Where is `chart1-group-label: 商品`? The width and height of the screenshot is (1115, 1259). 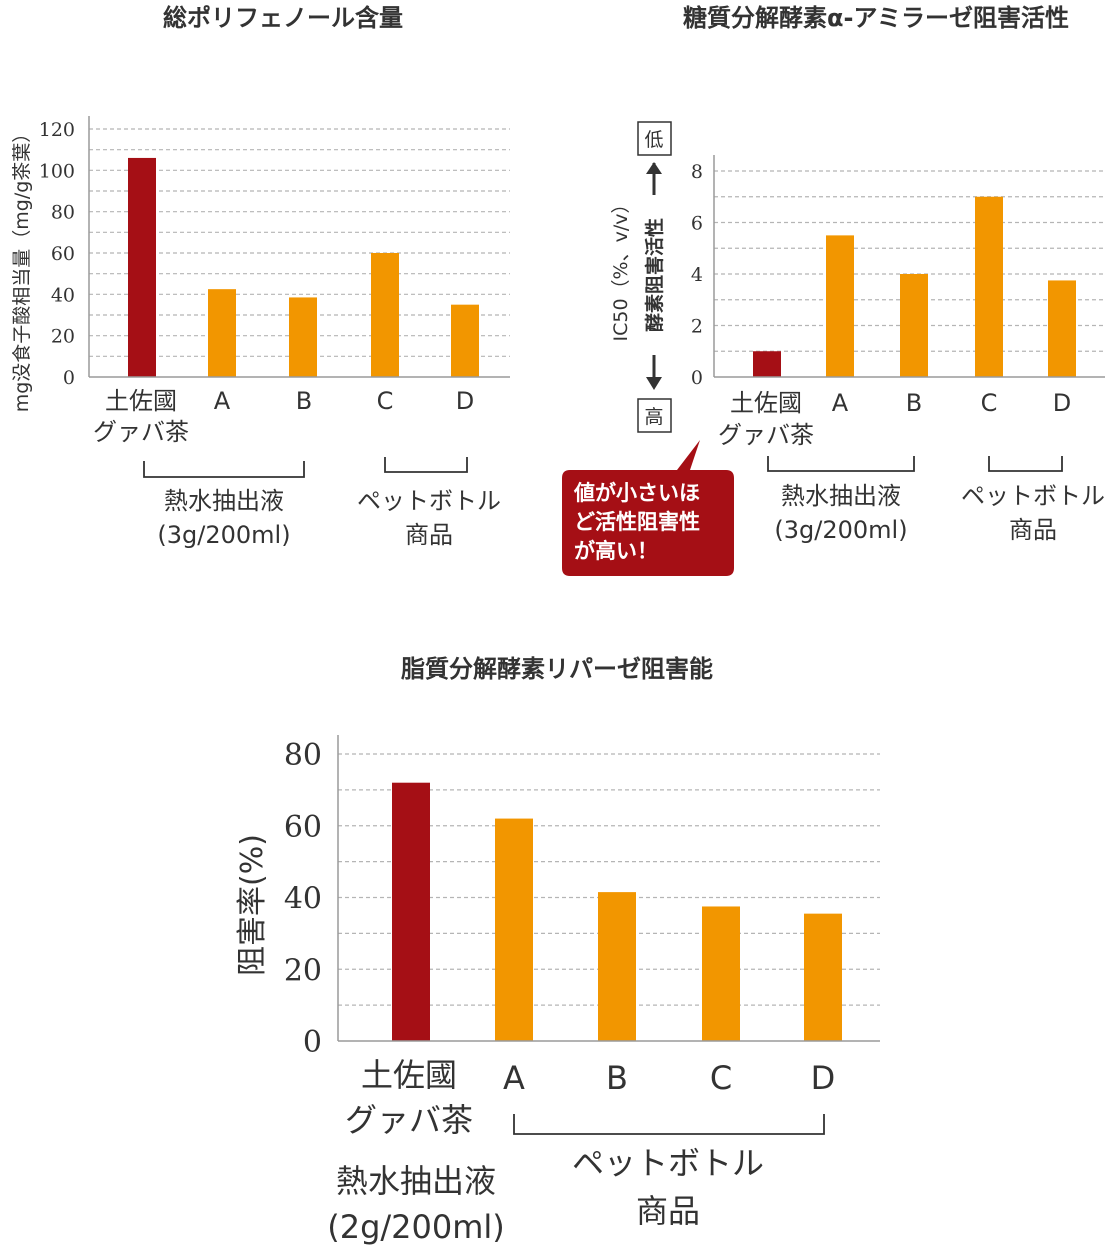
chart1-group-label: 商品 is located at coordinates (429, 535).